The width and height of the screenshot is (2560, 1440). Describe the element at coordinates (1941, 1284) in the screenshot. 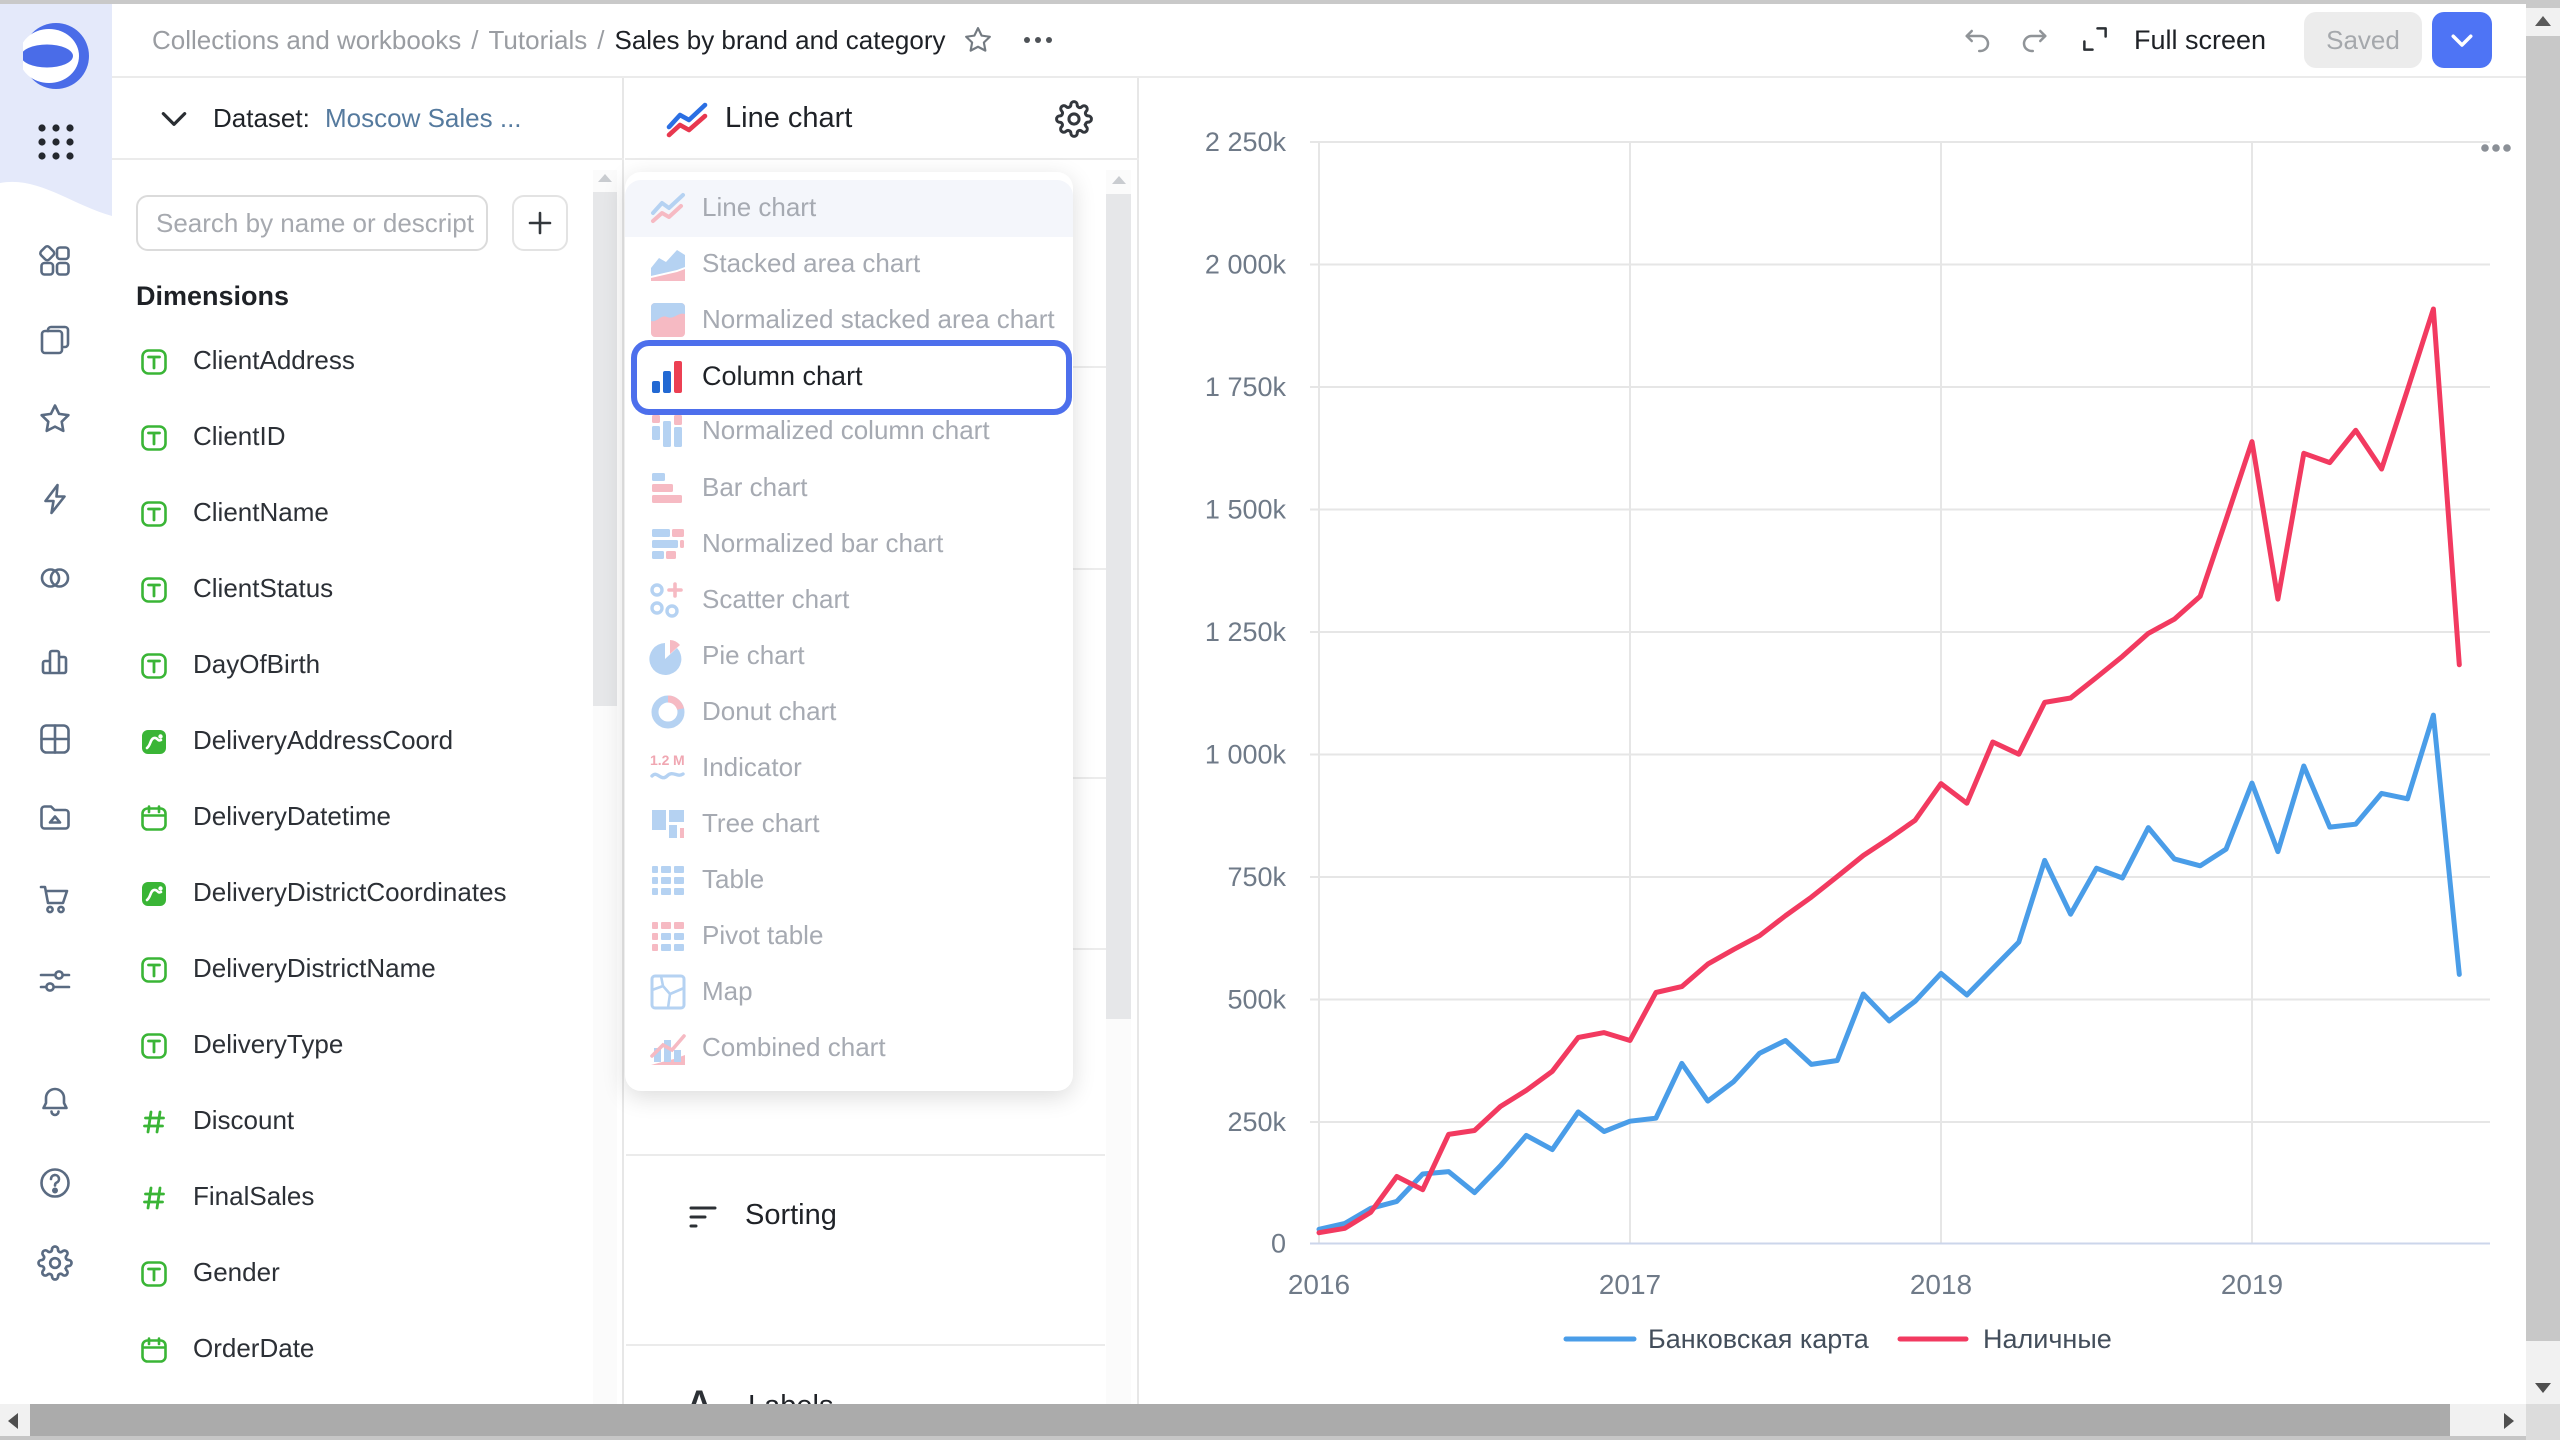

I see `svg-text: 2018` at that location.